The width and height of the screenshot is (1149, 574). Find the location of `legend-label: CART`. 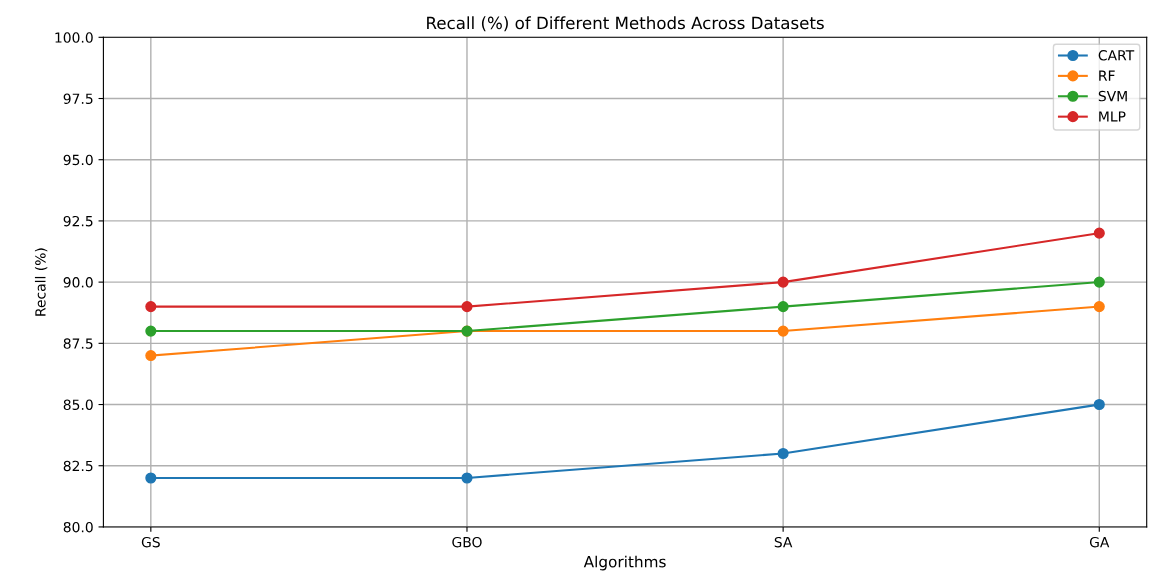

legend-label: CART is located at coordinates (1116, 55).